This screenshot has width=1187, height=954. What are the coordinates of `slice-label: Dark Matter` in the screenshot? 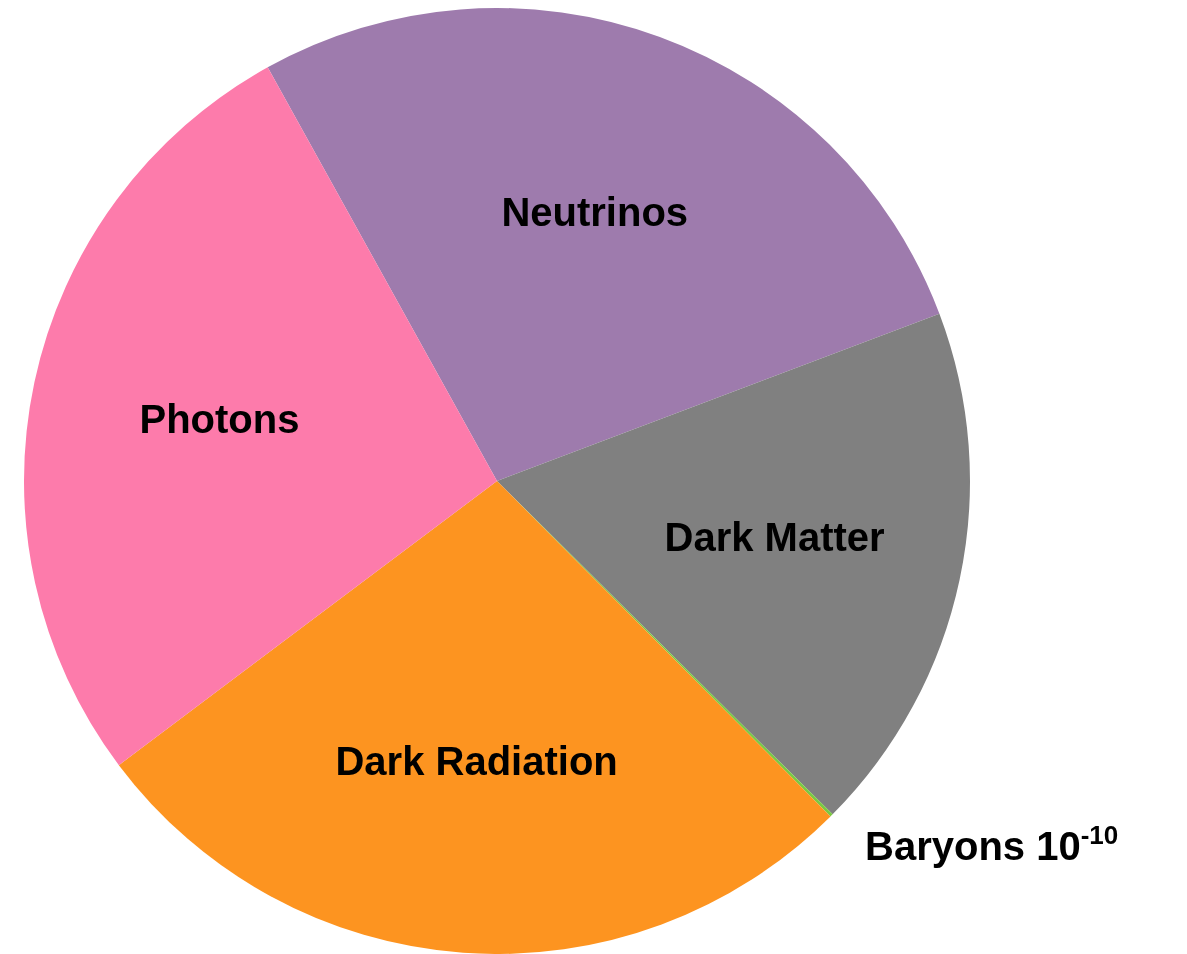 It's located at (774, 537).